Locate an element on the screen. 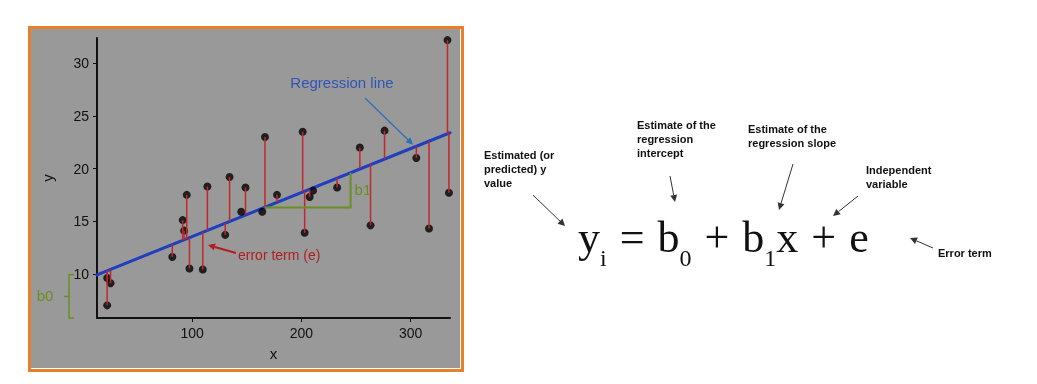 The image size is (1037, 384). y-tick-label: 20 is located at coordinates (81, 168).